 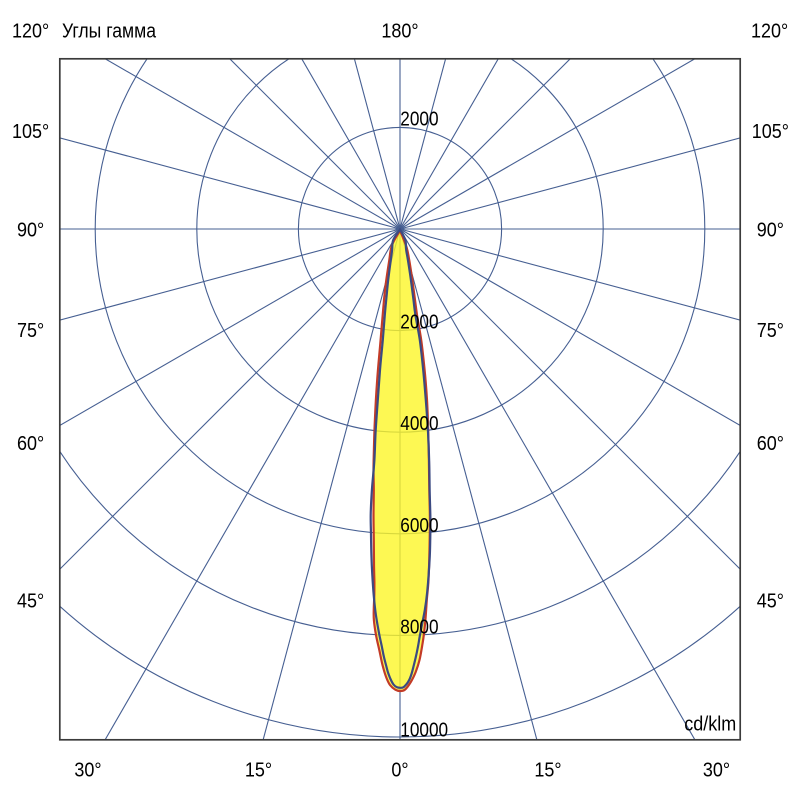 What do you see at coordinates (399, 32) in the screenshot?
I see `svg-text: 180°` at bounding box center [399, 32].